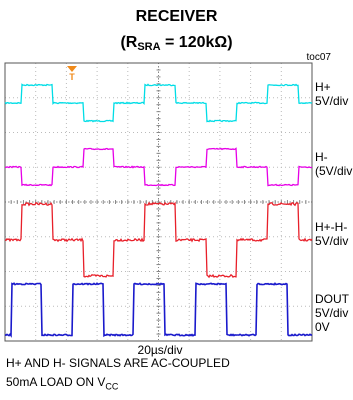 This screenshot has height=400, width=353. What do you see at coordinates (332, 101) in the screenshot?
I see `label-hplus-scale: 5V/div` at bounding box center [332, 101].